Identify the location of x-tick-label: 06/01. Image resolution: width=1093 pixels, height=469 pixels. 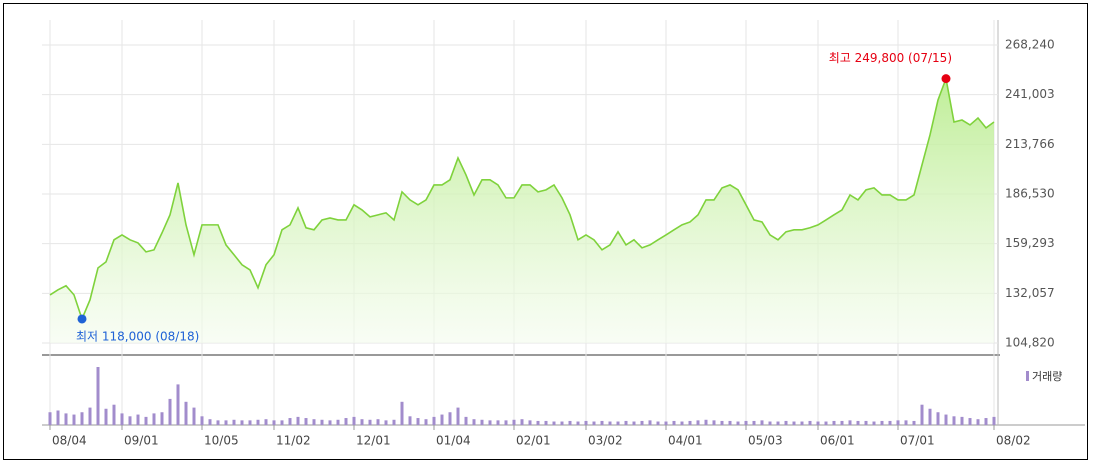
(837, 441).